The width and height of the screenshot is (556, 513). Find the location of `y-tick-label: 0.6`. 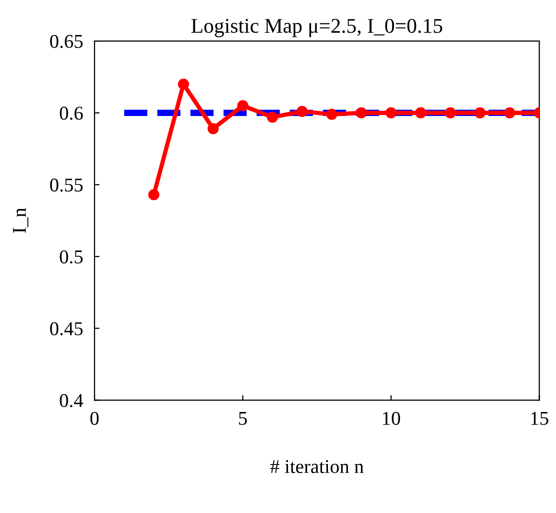

y-tick-label: 0.6 is located at coordinates (71, 113).